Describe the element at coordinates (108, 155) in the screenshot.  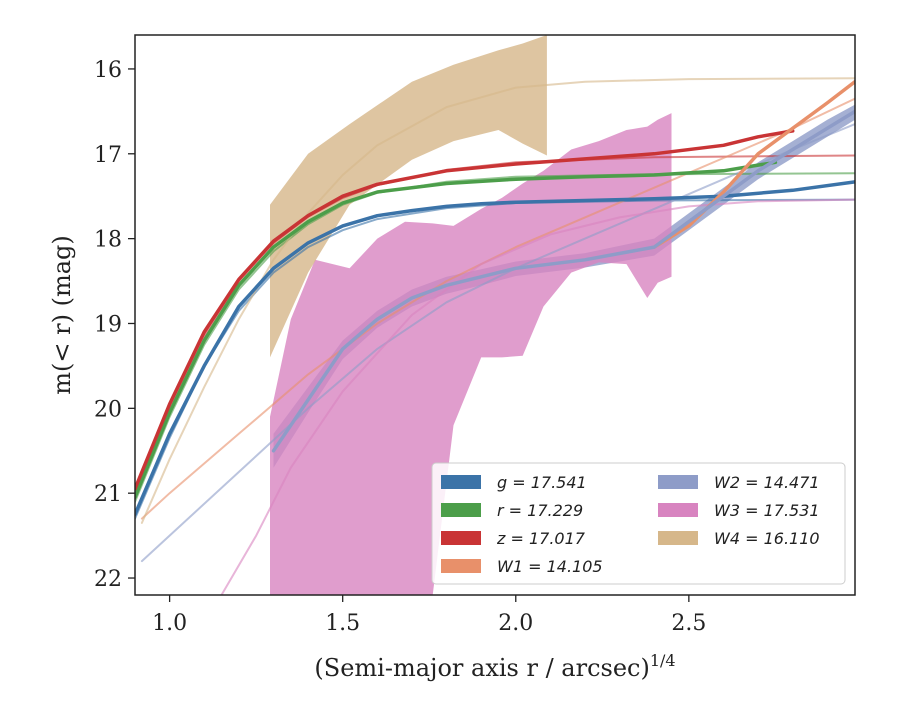
I see `y-tick-label: 17` at that location.